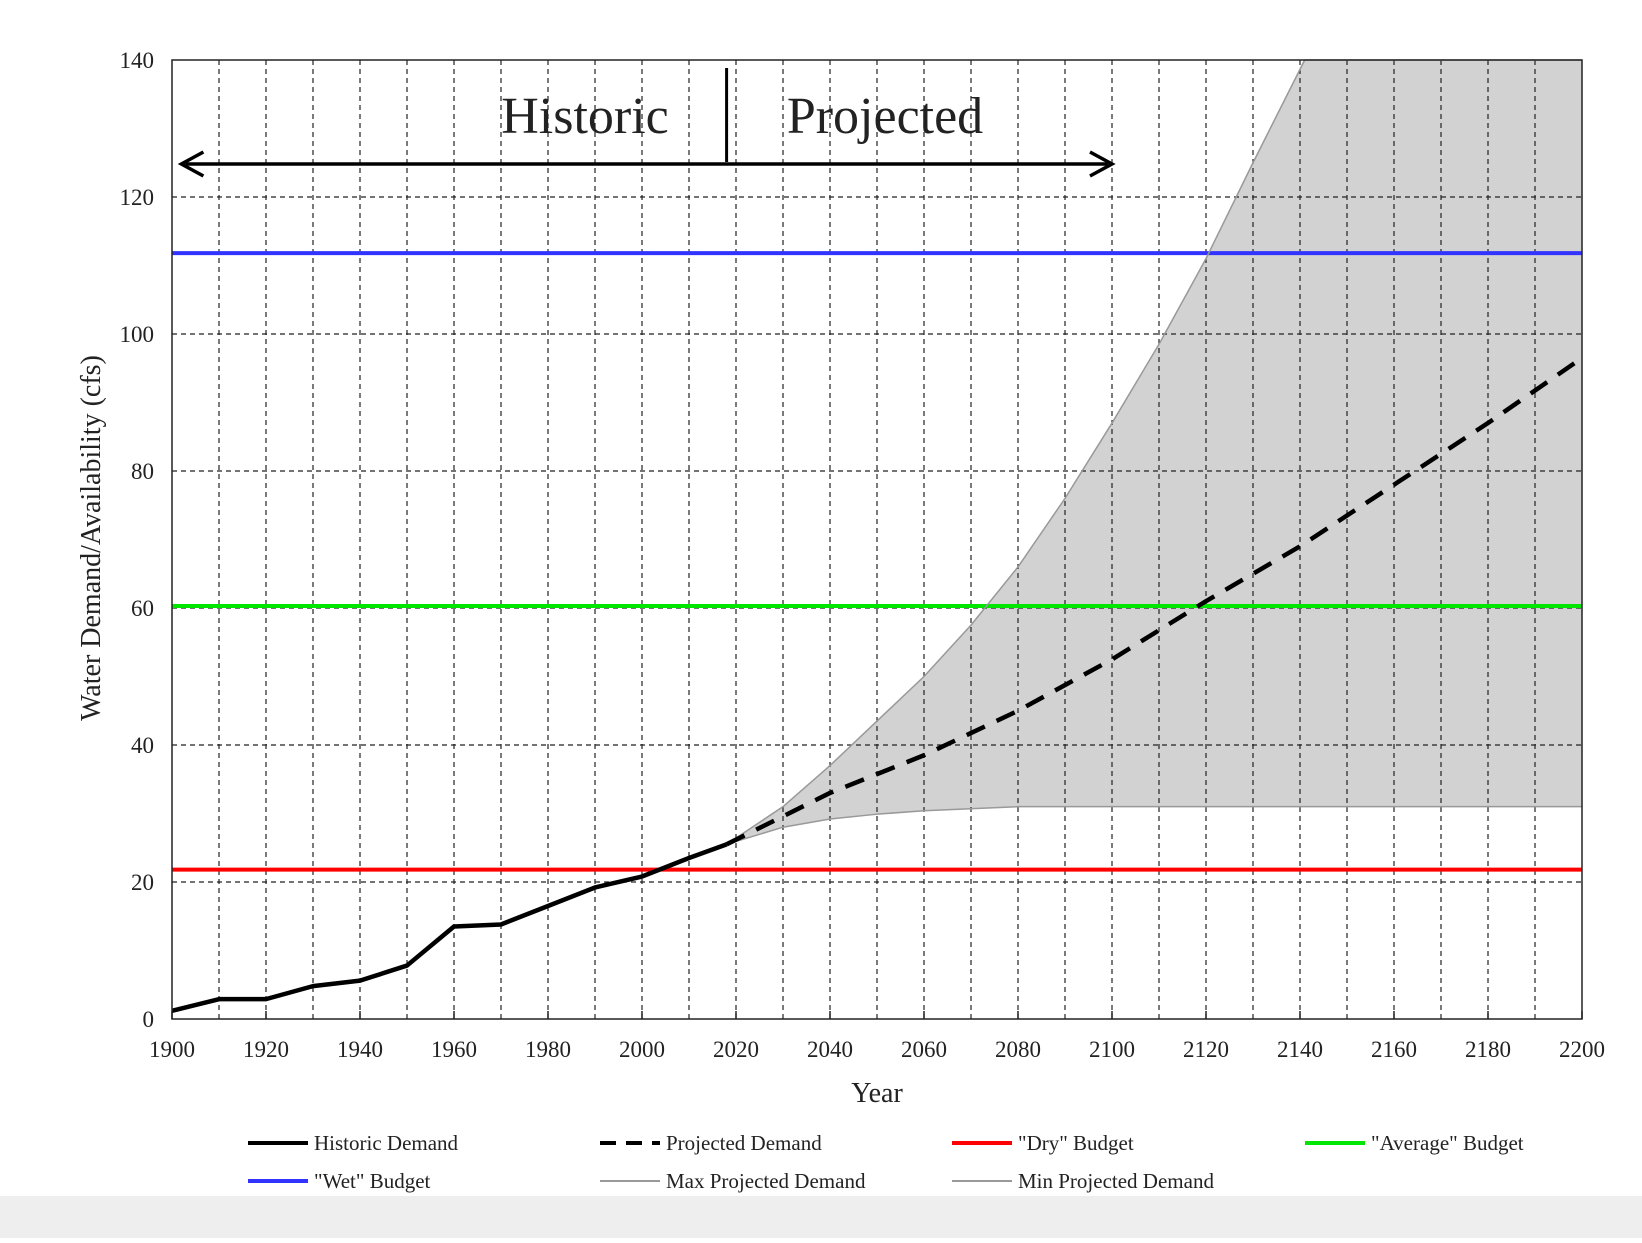 The width and height of the screenshot is (1642, 1243). Describe the element at coordinates (736, 1049) in the screenshot. I see `x-tick-label: 2020` at that location.